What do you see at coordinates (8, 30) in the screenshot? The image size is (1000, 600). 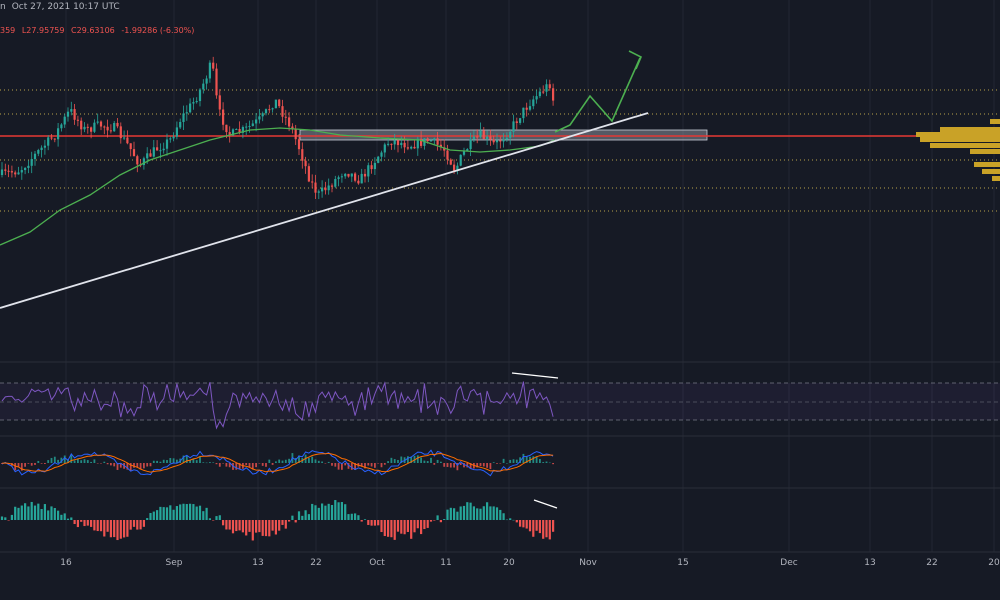 I see `open-value: 359` at bounding box center [8, 30].